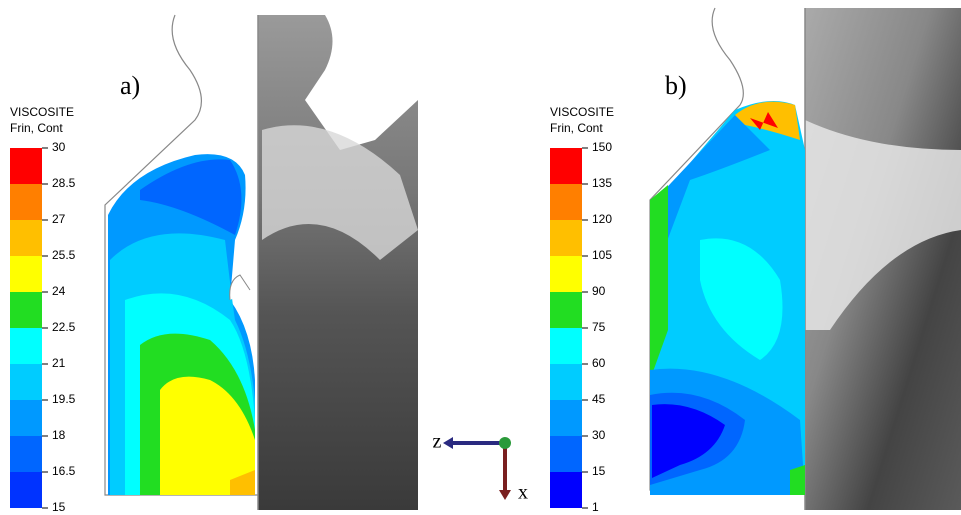 The width and height of the screenshot is (961, 515). I want to click on tick-label: 45, so click(599, 399).